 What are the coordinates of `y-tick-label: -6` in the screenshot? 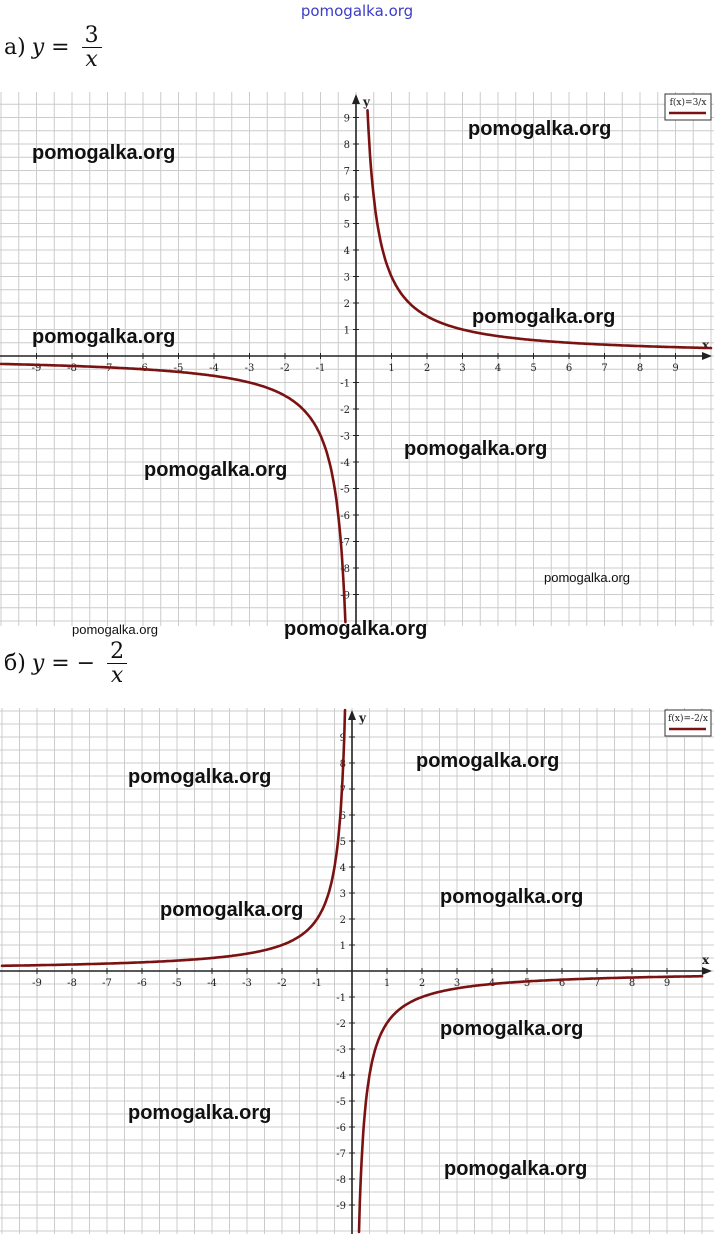 It's located at (341, 1128).